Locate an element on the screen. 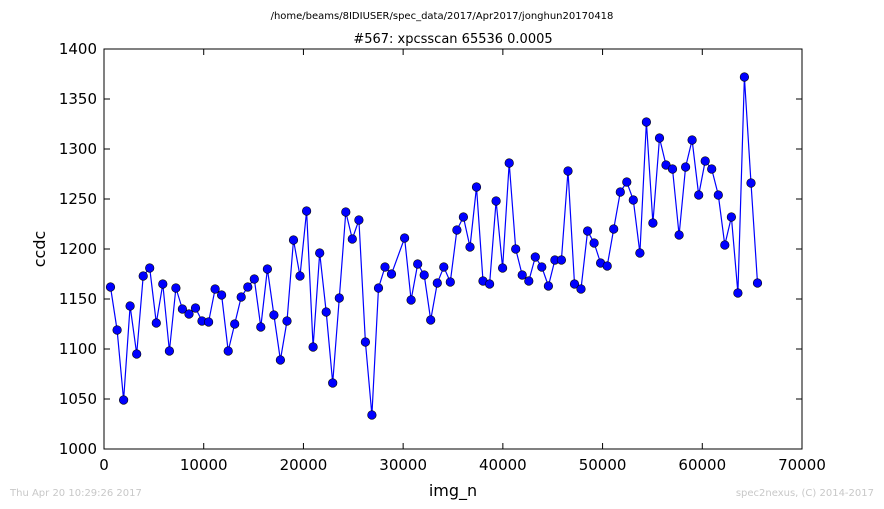 This screenshot has width=884, height=509. x-tick-label: 40000 is located at coordinates (503, 465).